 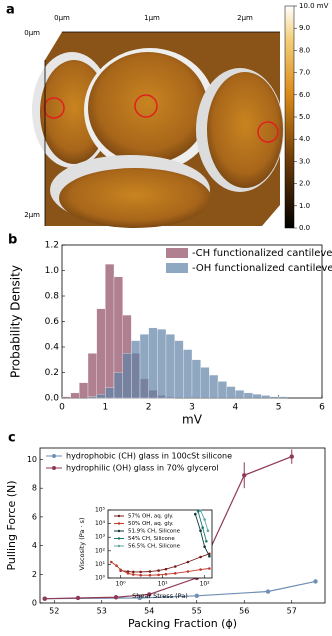 I want to click on x-tick-label: 10⁰, so click(x=121, y=584).